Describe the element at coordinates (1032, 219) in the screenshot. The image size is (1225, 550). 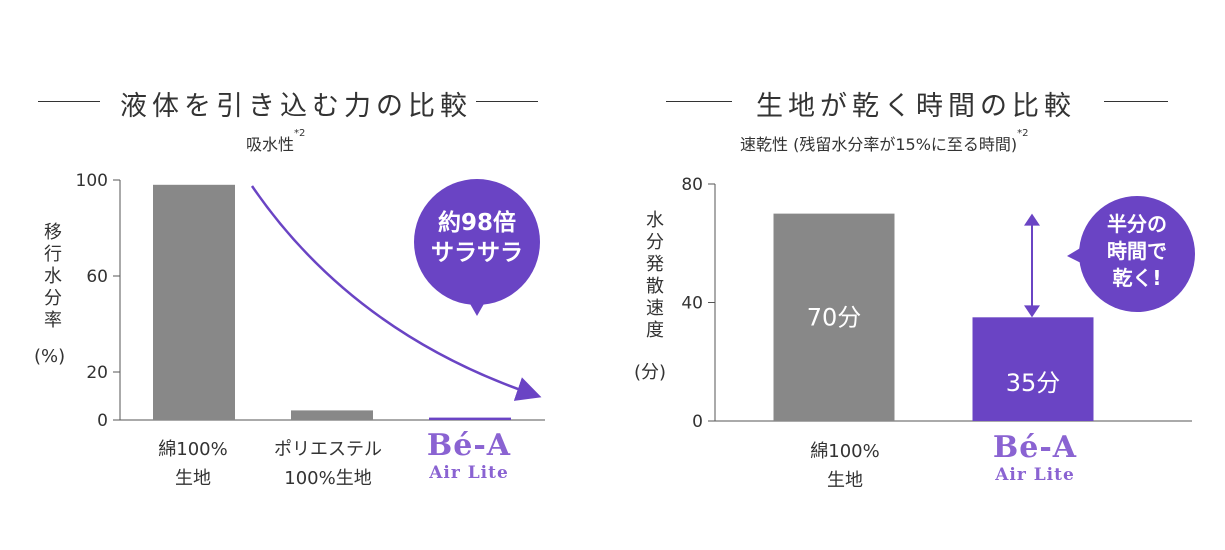
I see `difference-arrow-head-up` at that location.